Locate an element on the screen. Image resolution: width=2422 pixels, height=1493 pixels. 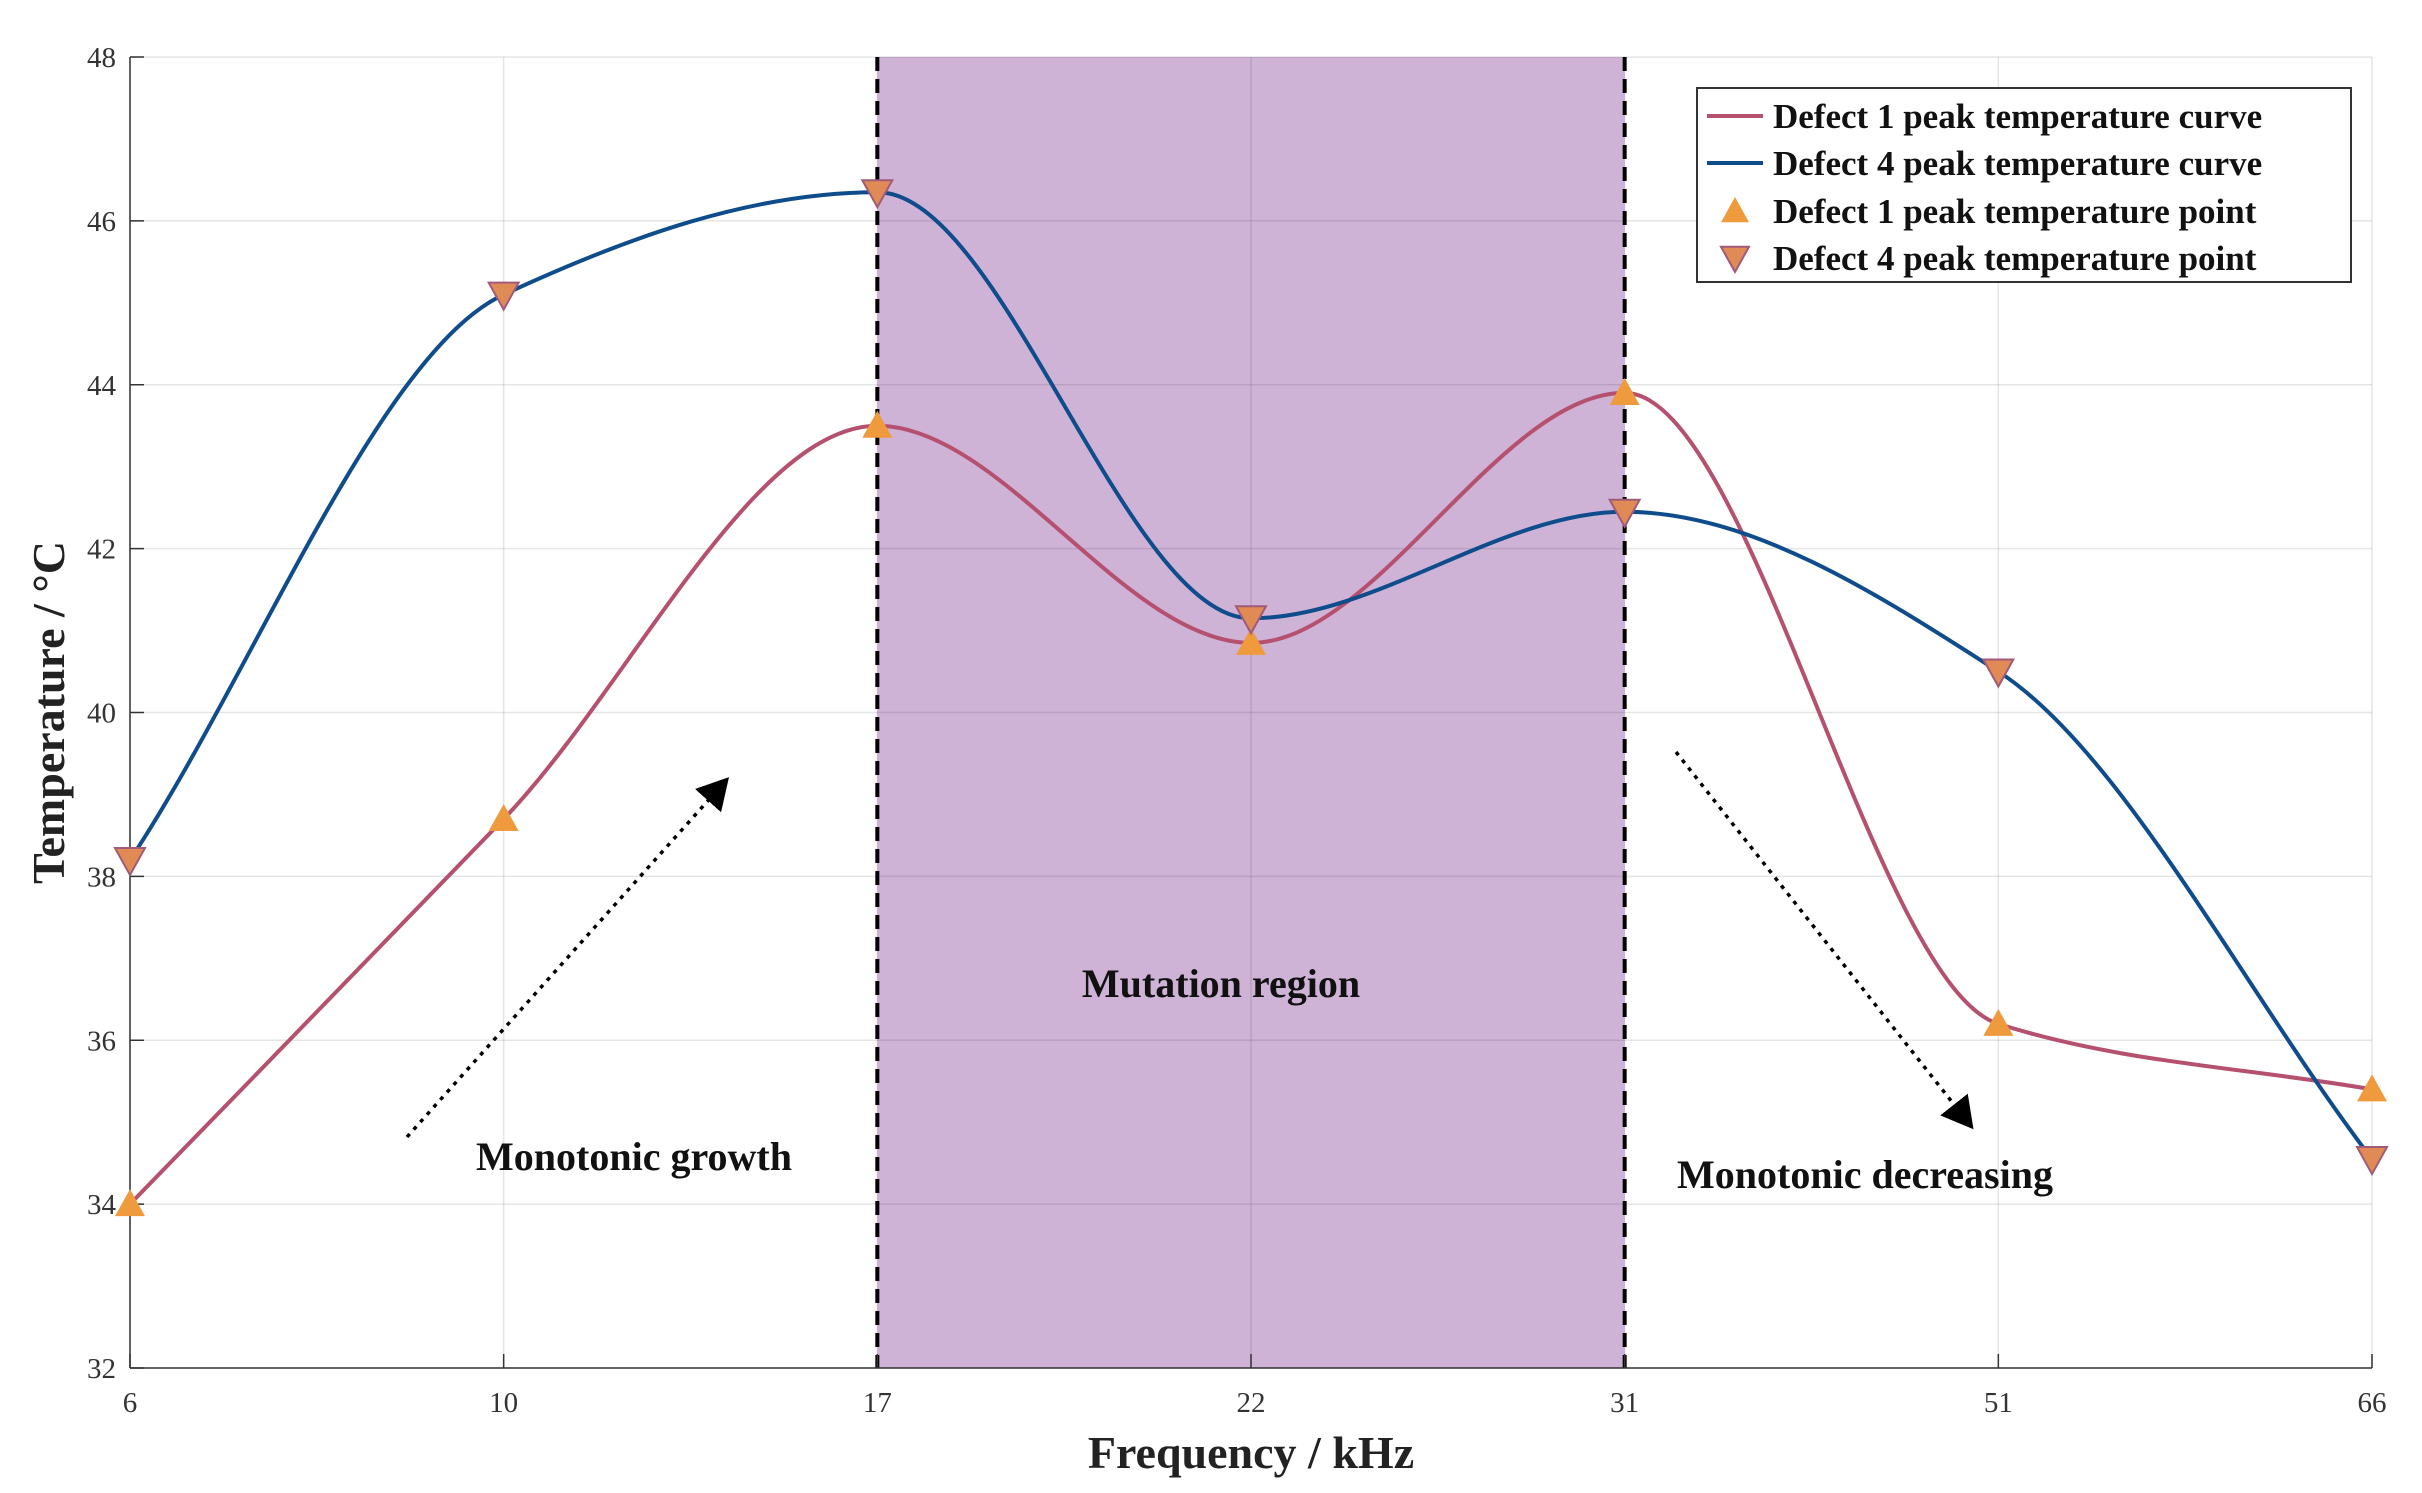
legend-label-series-1-point: Defect 1 peak temperature point is located at coordinates (2015, 211).